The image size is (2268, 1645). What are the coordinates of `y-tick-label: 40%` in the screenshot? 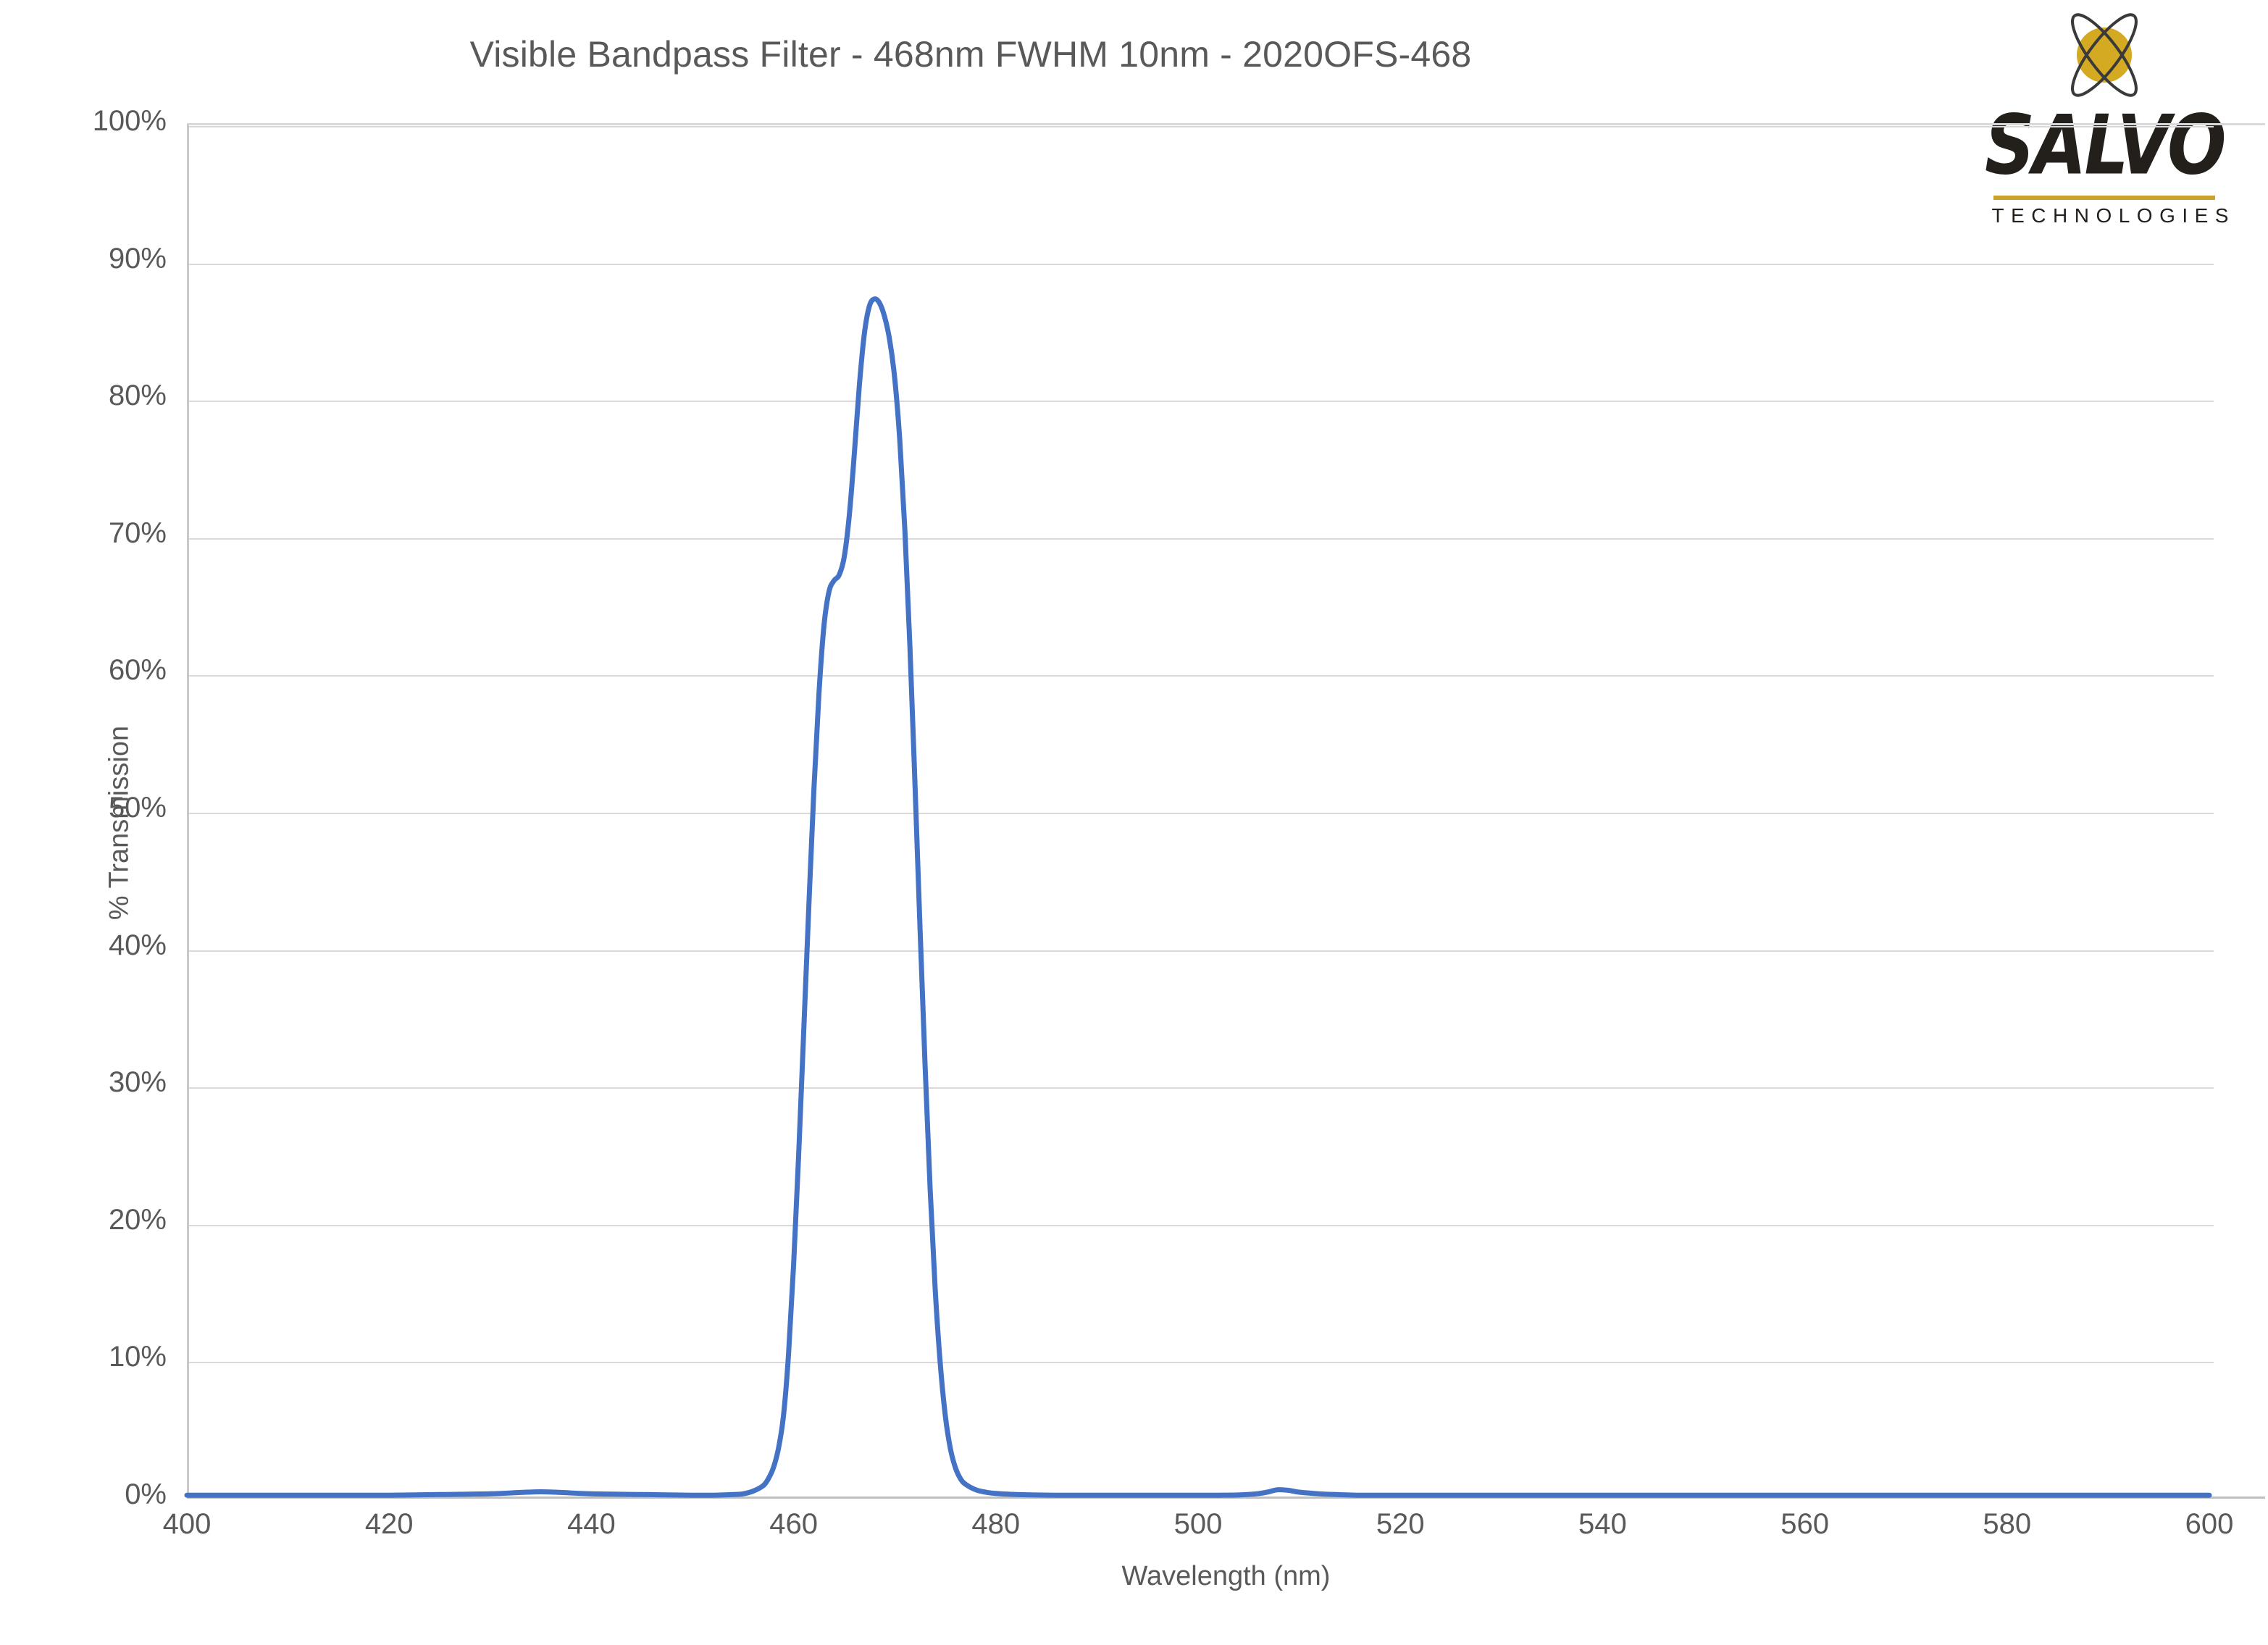 It's located at (138, 945).